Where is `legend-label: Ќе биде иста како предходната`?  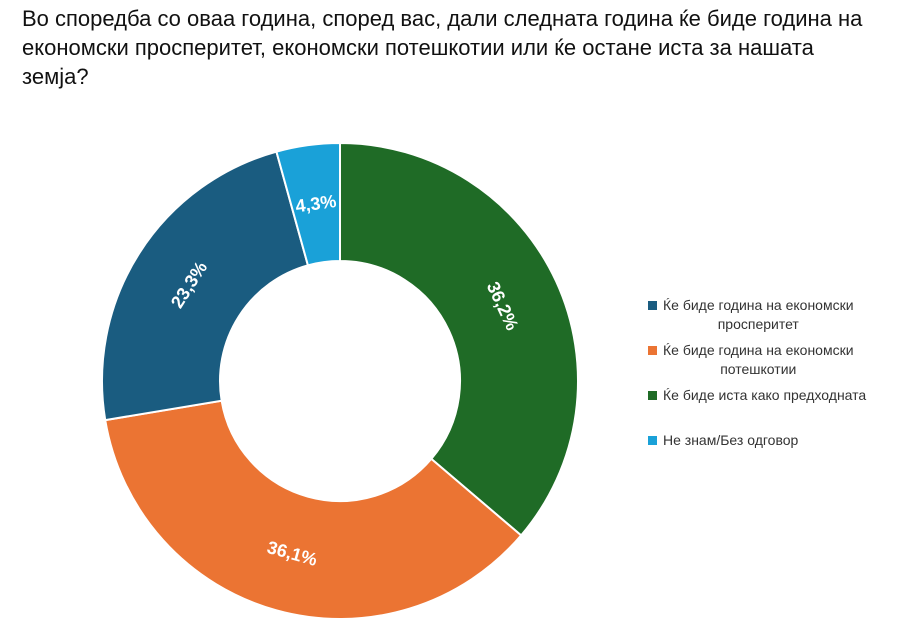
legend-label: Ќе биде иста како предходната is located at coordinates (765, 395).